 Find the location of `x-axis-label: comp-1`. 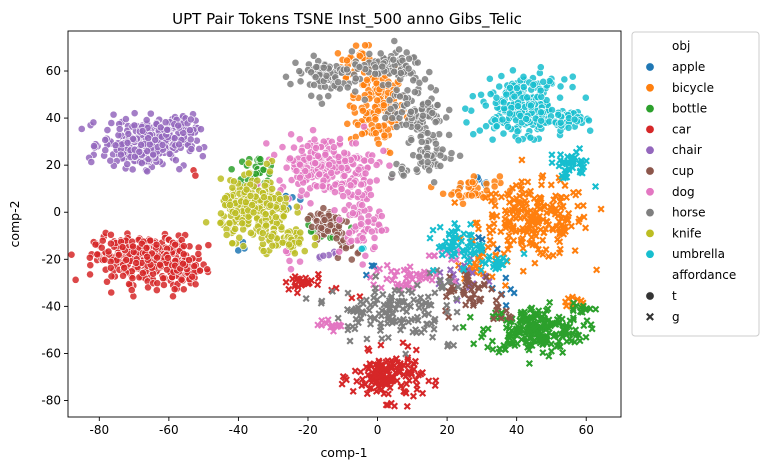

x-axis-label: comp-1 is located at coordinates (343, 452).